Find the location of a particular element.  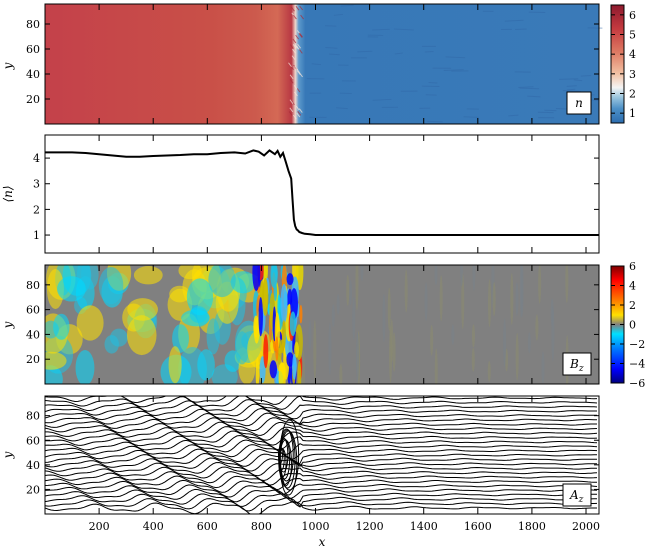

bz-panel-tag-text: Bz is located at coordinates (576, 365).